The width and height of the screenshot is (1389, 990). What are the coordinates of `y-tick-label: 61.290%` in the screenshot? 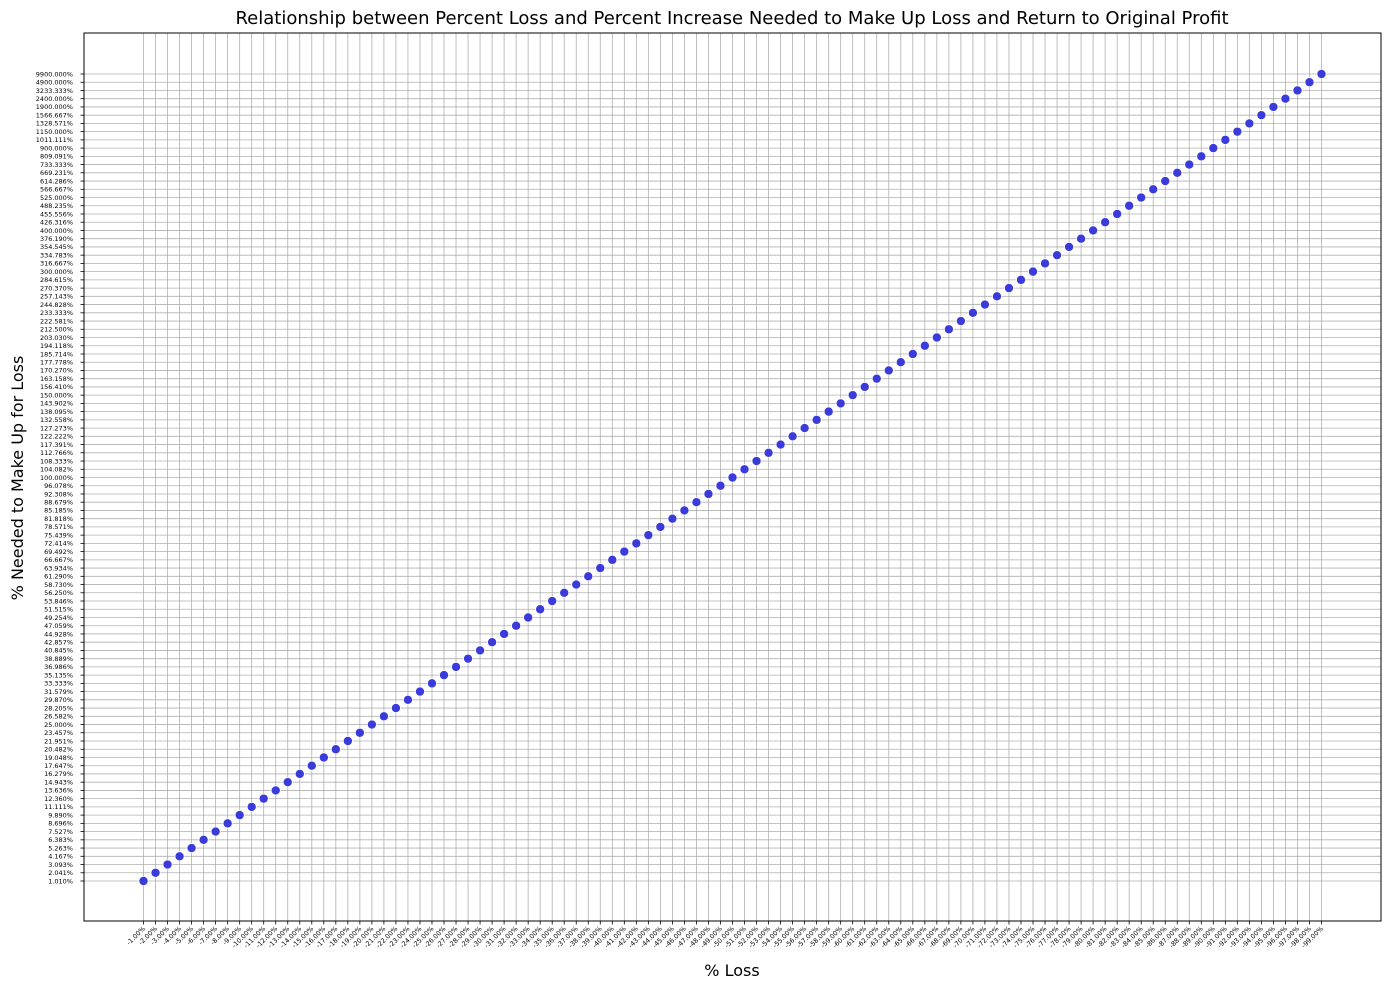 It's located at (58, 577).